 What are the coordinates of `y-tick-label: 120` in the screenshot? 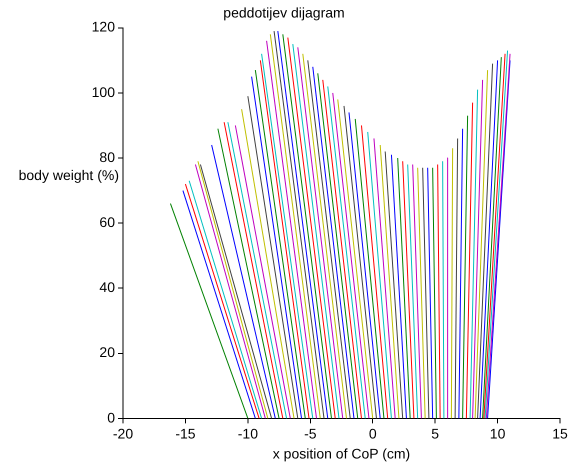 It's located at (104, 26).